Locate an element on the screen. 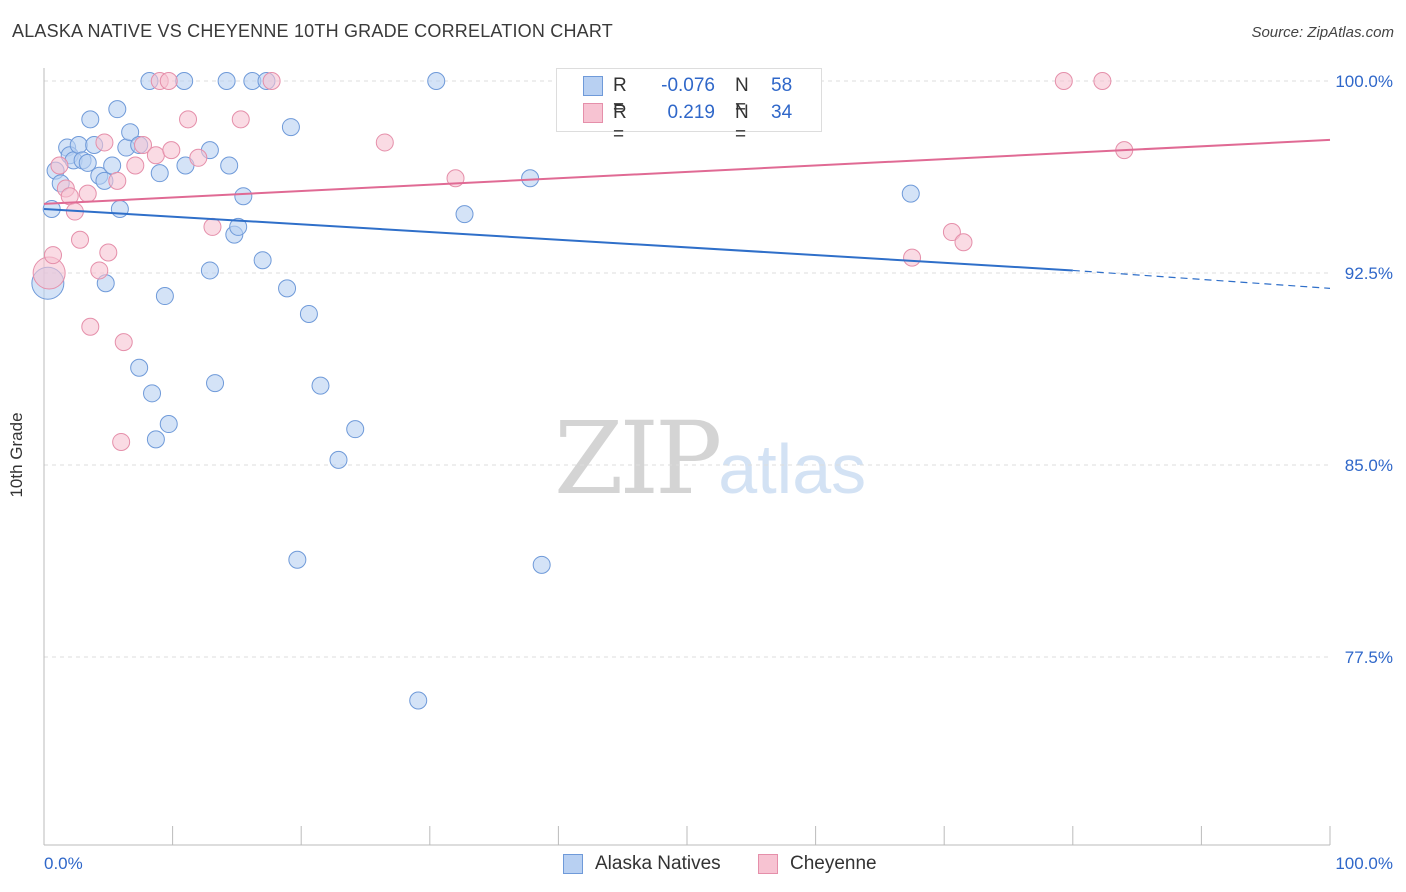  trendline-alaska is located at coordinates (558, 240).